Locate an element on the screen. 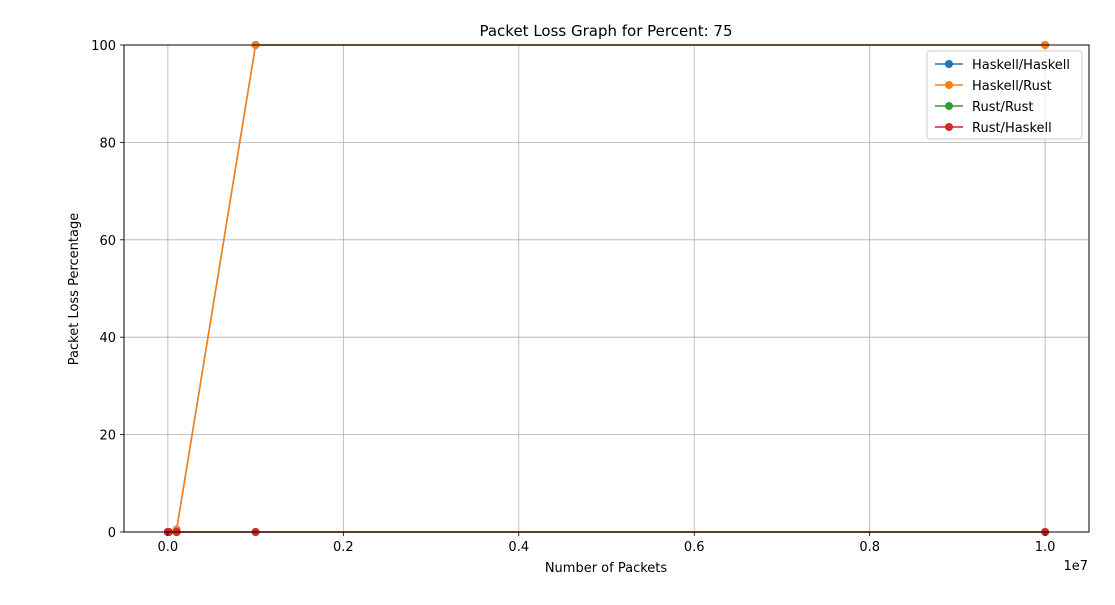 This screenshot has width=1115, height=605. y-tick-label: 60 is located at coordinates (107, 241).